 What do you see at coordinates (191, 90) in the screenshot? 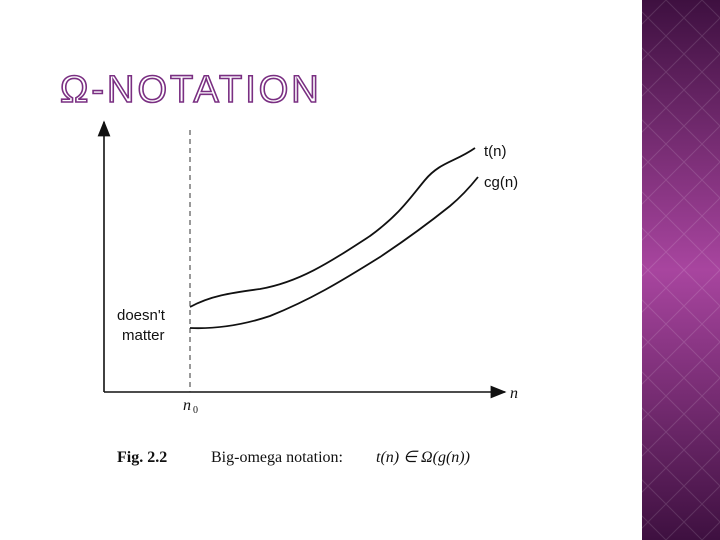
I see `slide-title: Ω-NOTATION` at bounding box center [191, 90].